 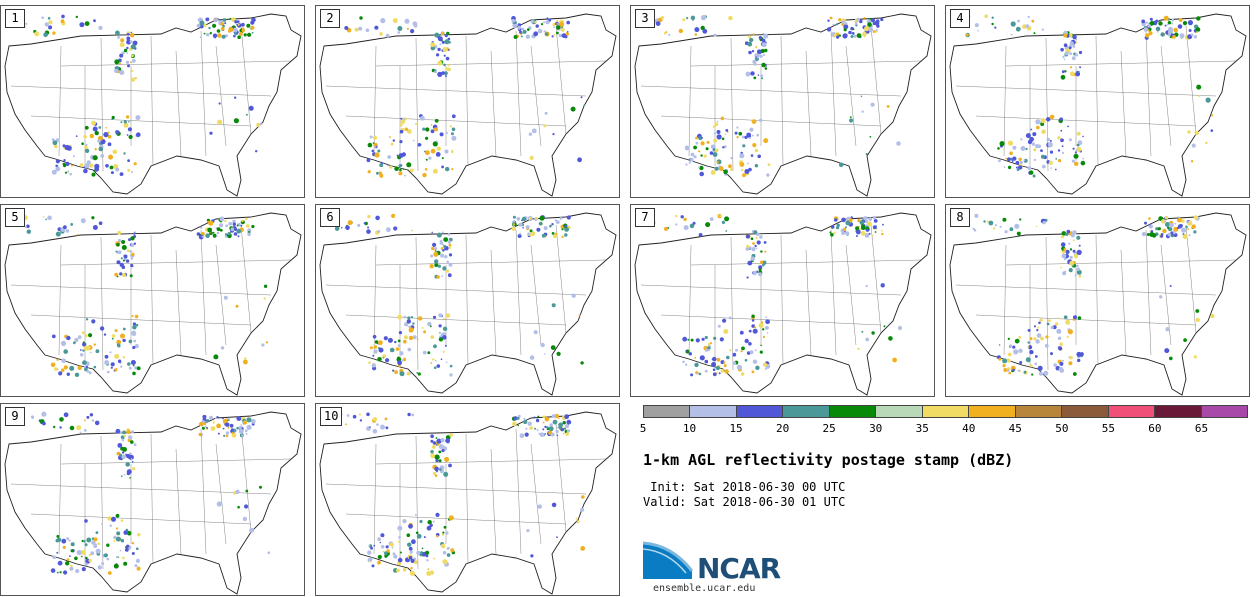 What do you see at coordinates (330, 18) in the screenshot?
I see `panel-label: 2` at bounding box center [330, 18].